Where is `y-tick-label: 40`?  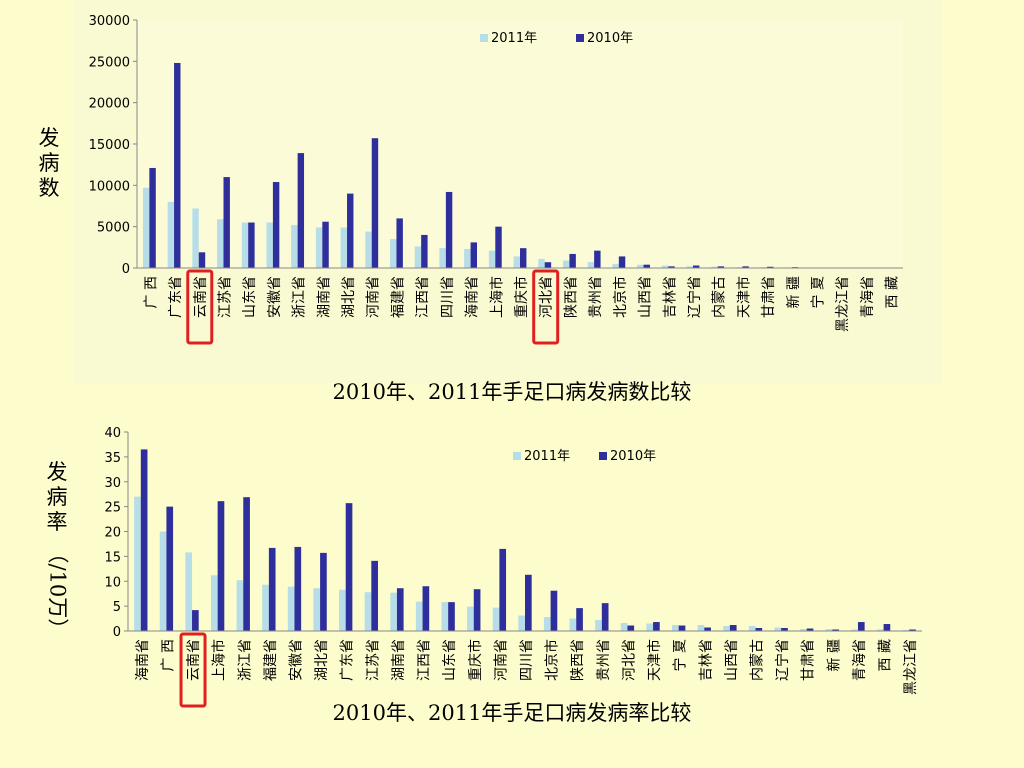
y-tick-label: 40 is located at coordinates (112, 433).